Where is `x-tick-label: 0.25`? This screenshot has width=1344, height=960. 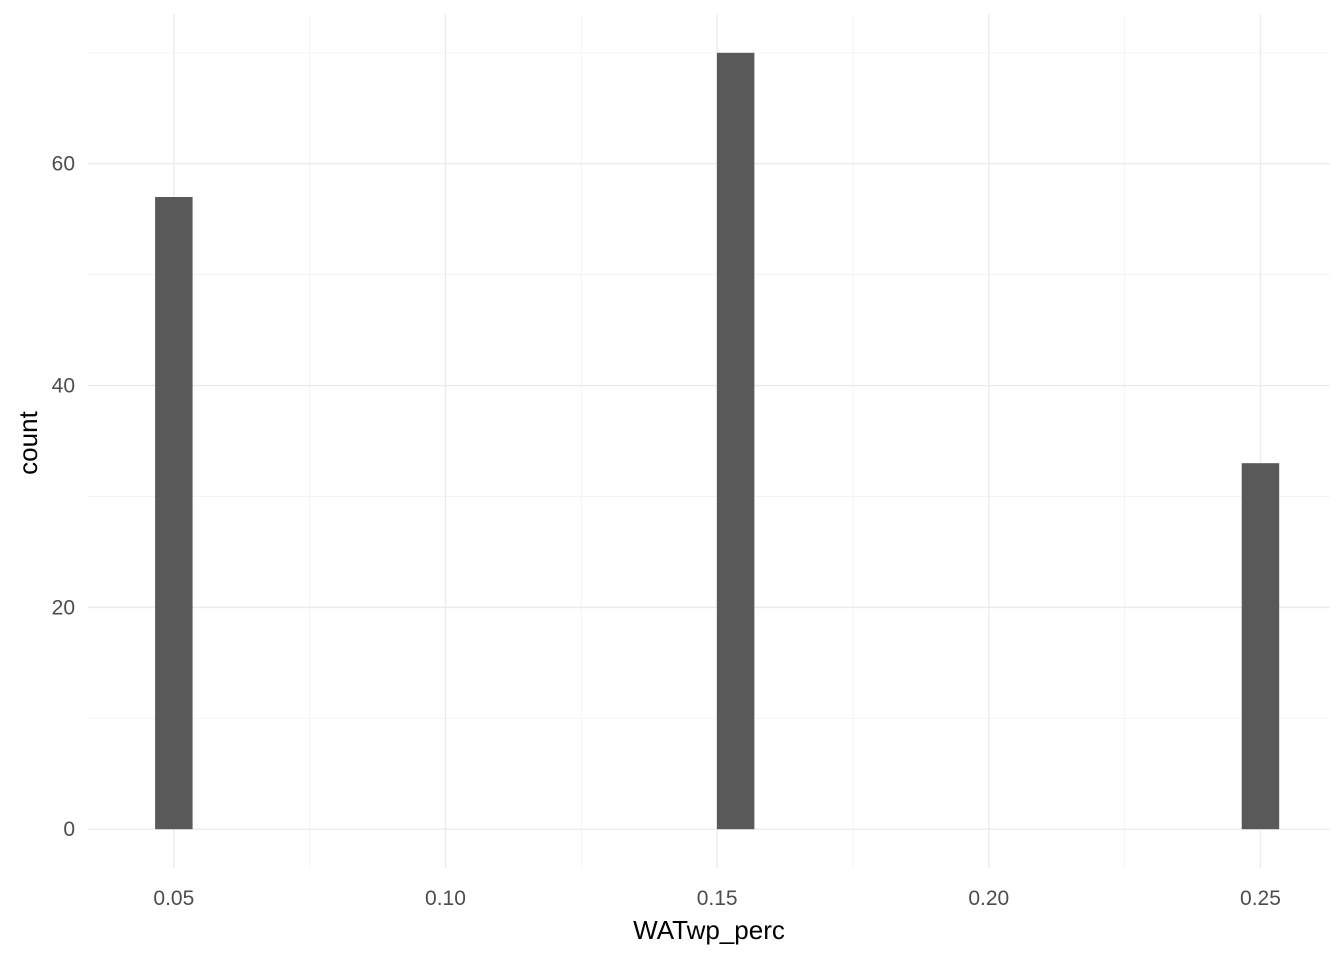 x-tick-label: 0.25 is located at coordinates (1260, 898).